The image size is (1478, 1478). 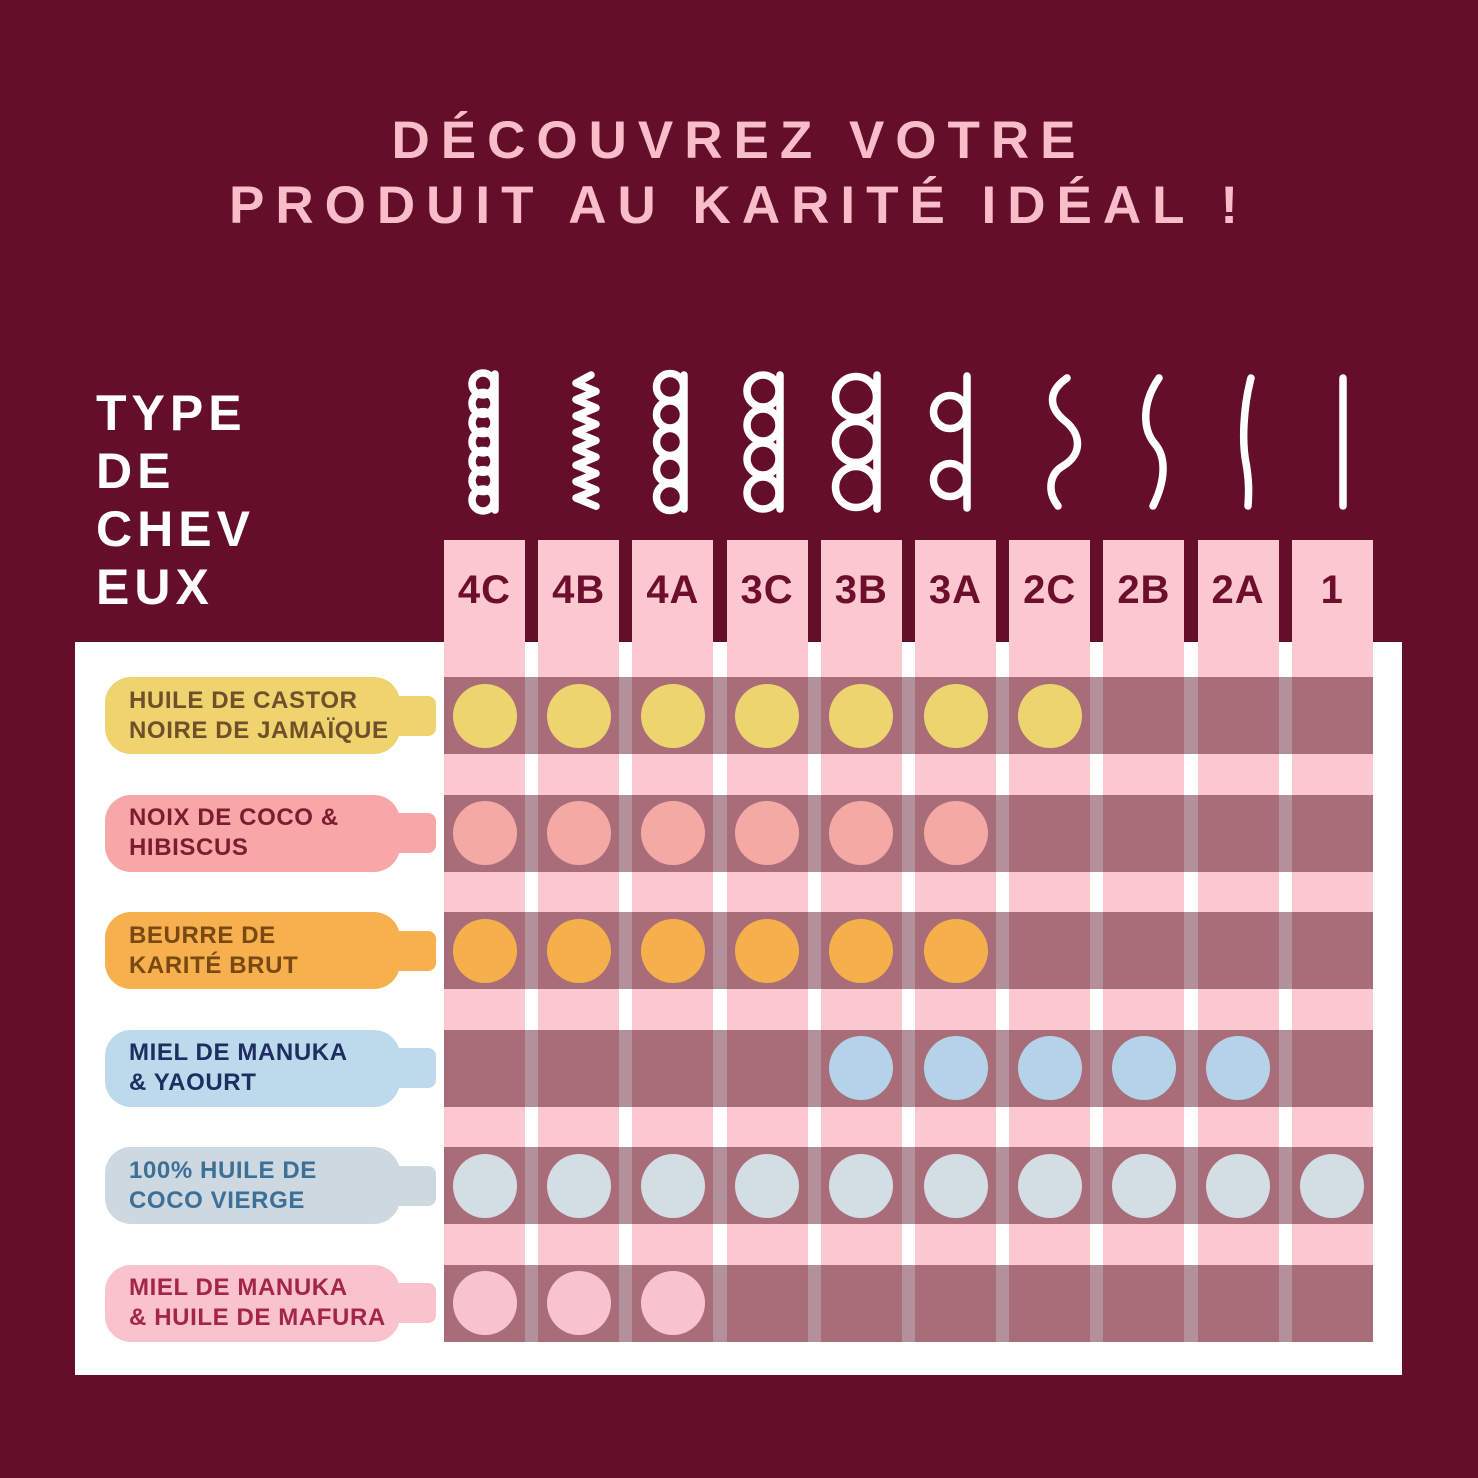 What do you see at coordinates (673, 589) in the screenshot?
I see `column-header-4A: 4A` at bounding box center [673, 589].